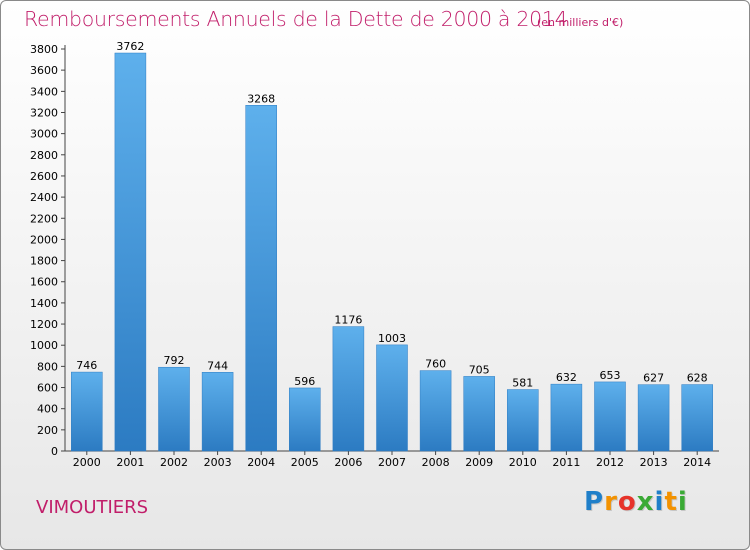 The width and height of the screenshot is (750, 550). I want to click on y-tick-label: 800, so click(47, 366).